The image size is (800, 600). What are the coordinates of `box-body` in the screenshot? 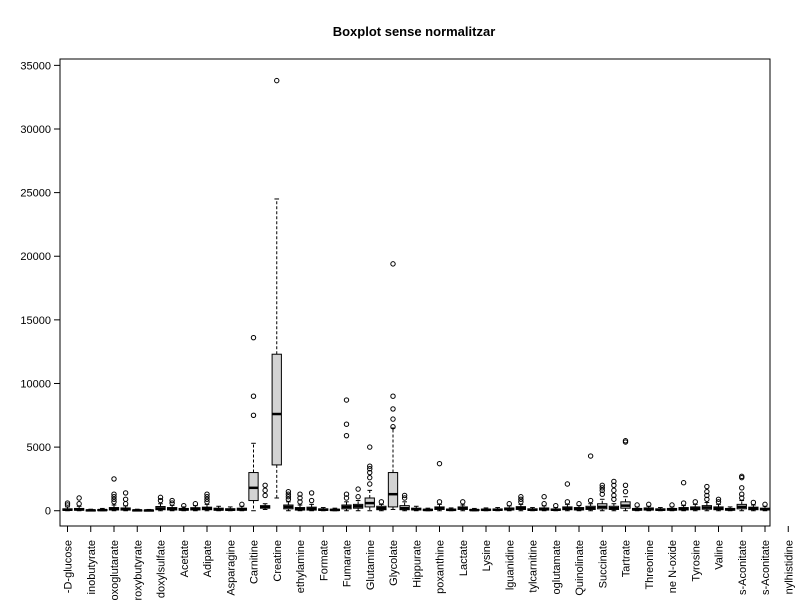 It's located at (393, 490).